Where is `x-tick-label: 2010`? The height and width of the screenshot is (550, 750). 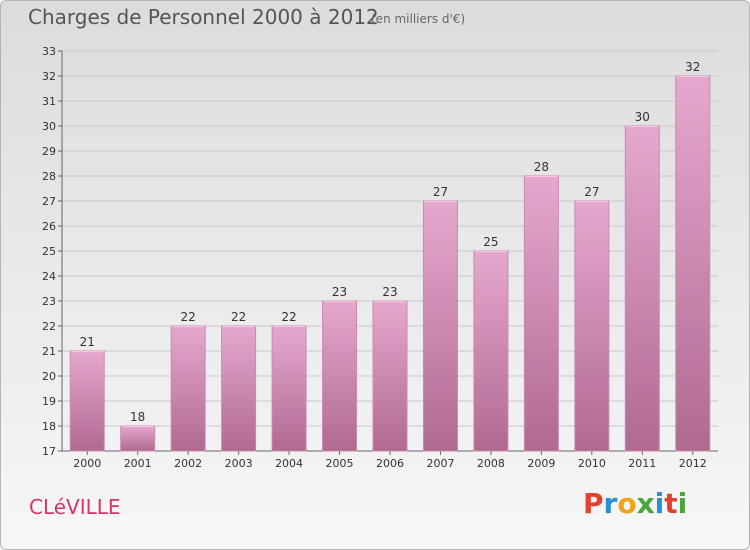
x-tick-label: 2010 is located at coordinates (592, 463).